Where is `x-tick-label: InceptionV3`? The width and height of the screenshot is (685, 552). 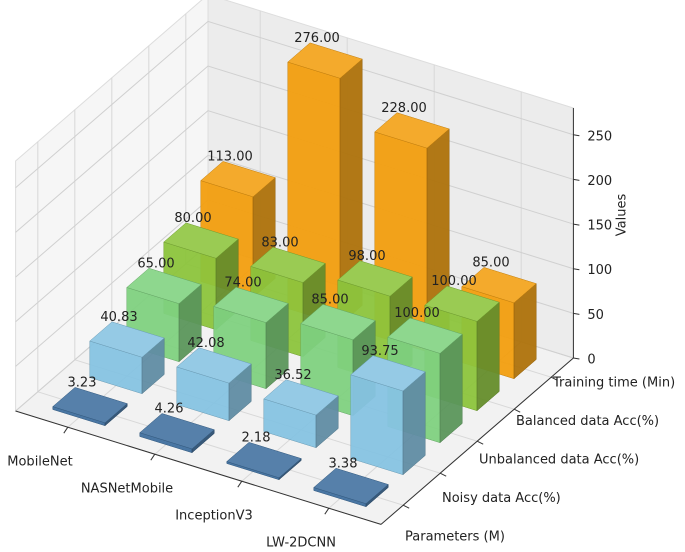
x-tick-label: InceptionV3 is located at coordinates (214, 516).